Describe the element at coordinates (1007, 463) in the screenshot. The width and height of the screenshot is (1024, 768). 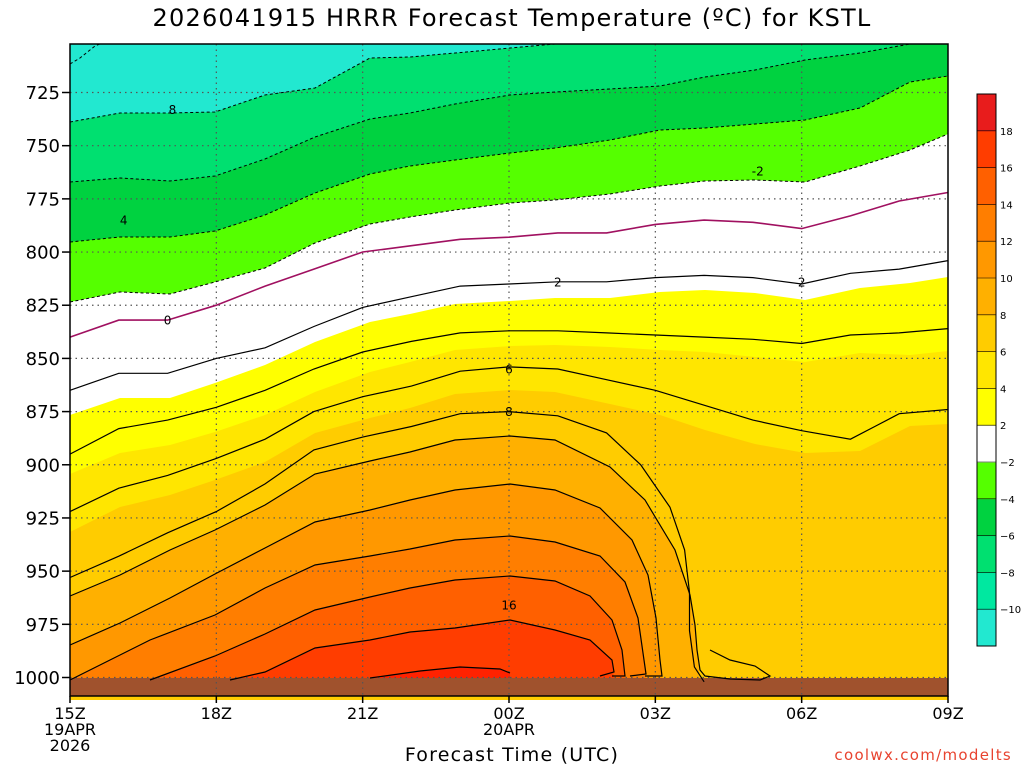
I see `colorbar-label: −2` at that location.